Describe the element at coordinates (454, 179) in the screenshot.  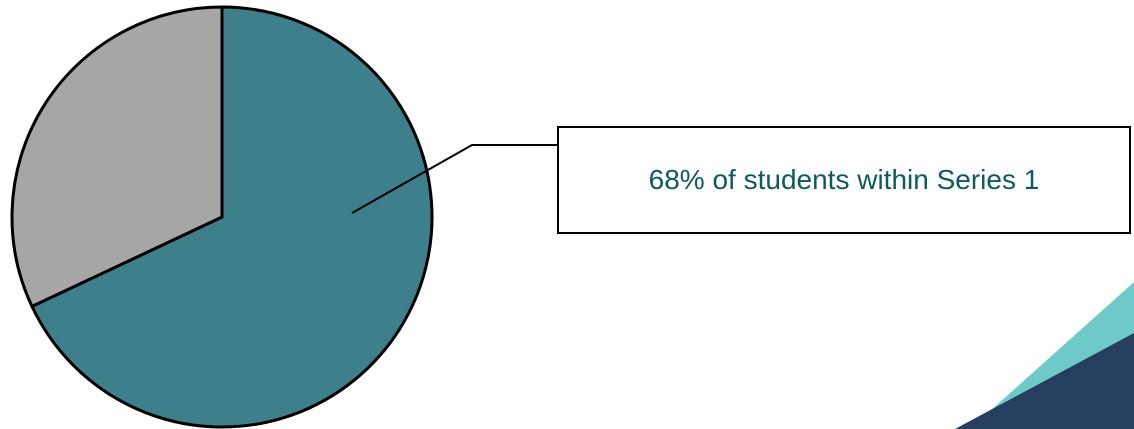
I see `callout-leader-line` at that location.